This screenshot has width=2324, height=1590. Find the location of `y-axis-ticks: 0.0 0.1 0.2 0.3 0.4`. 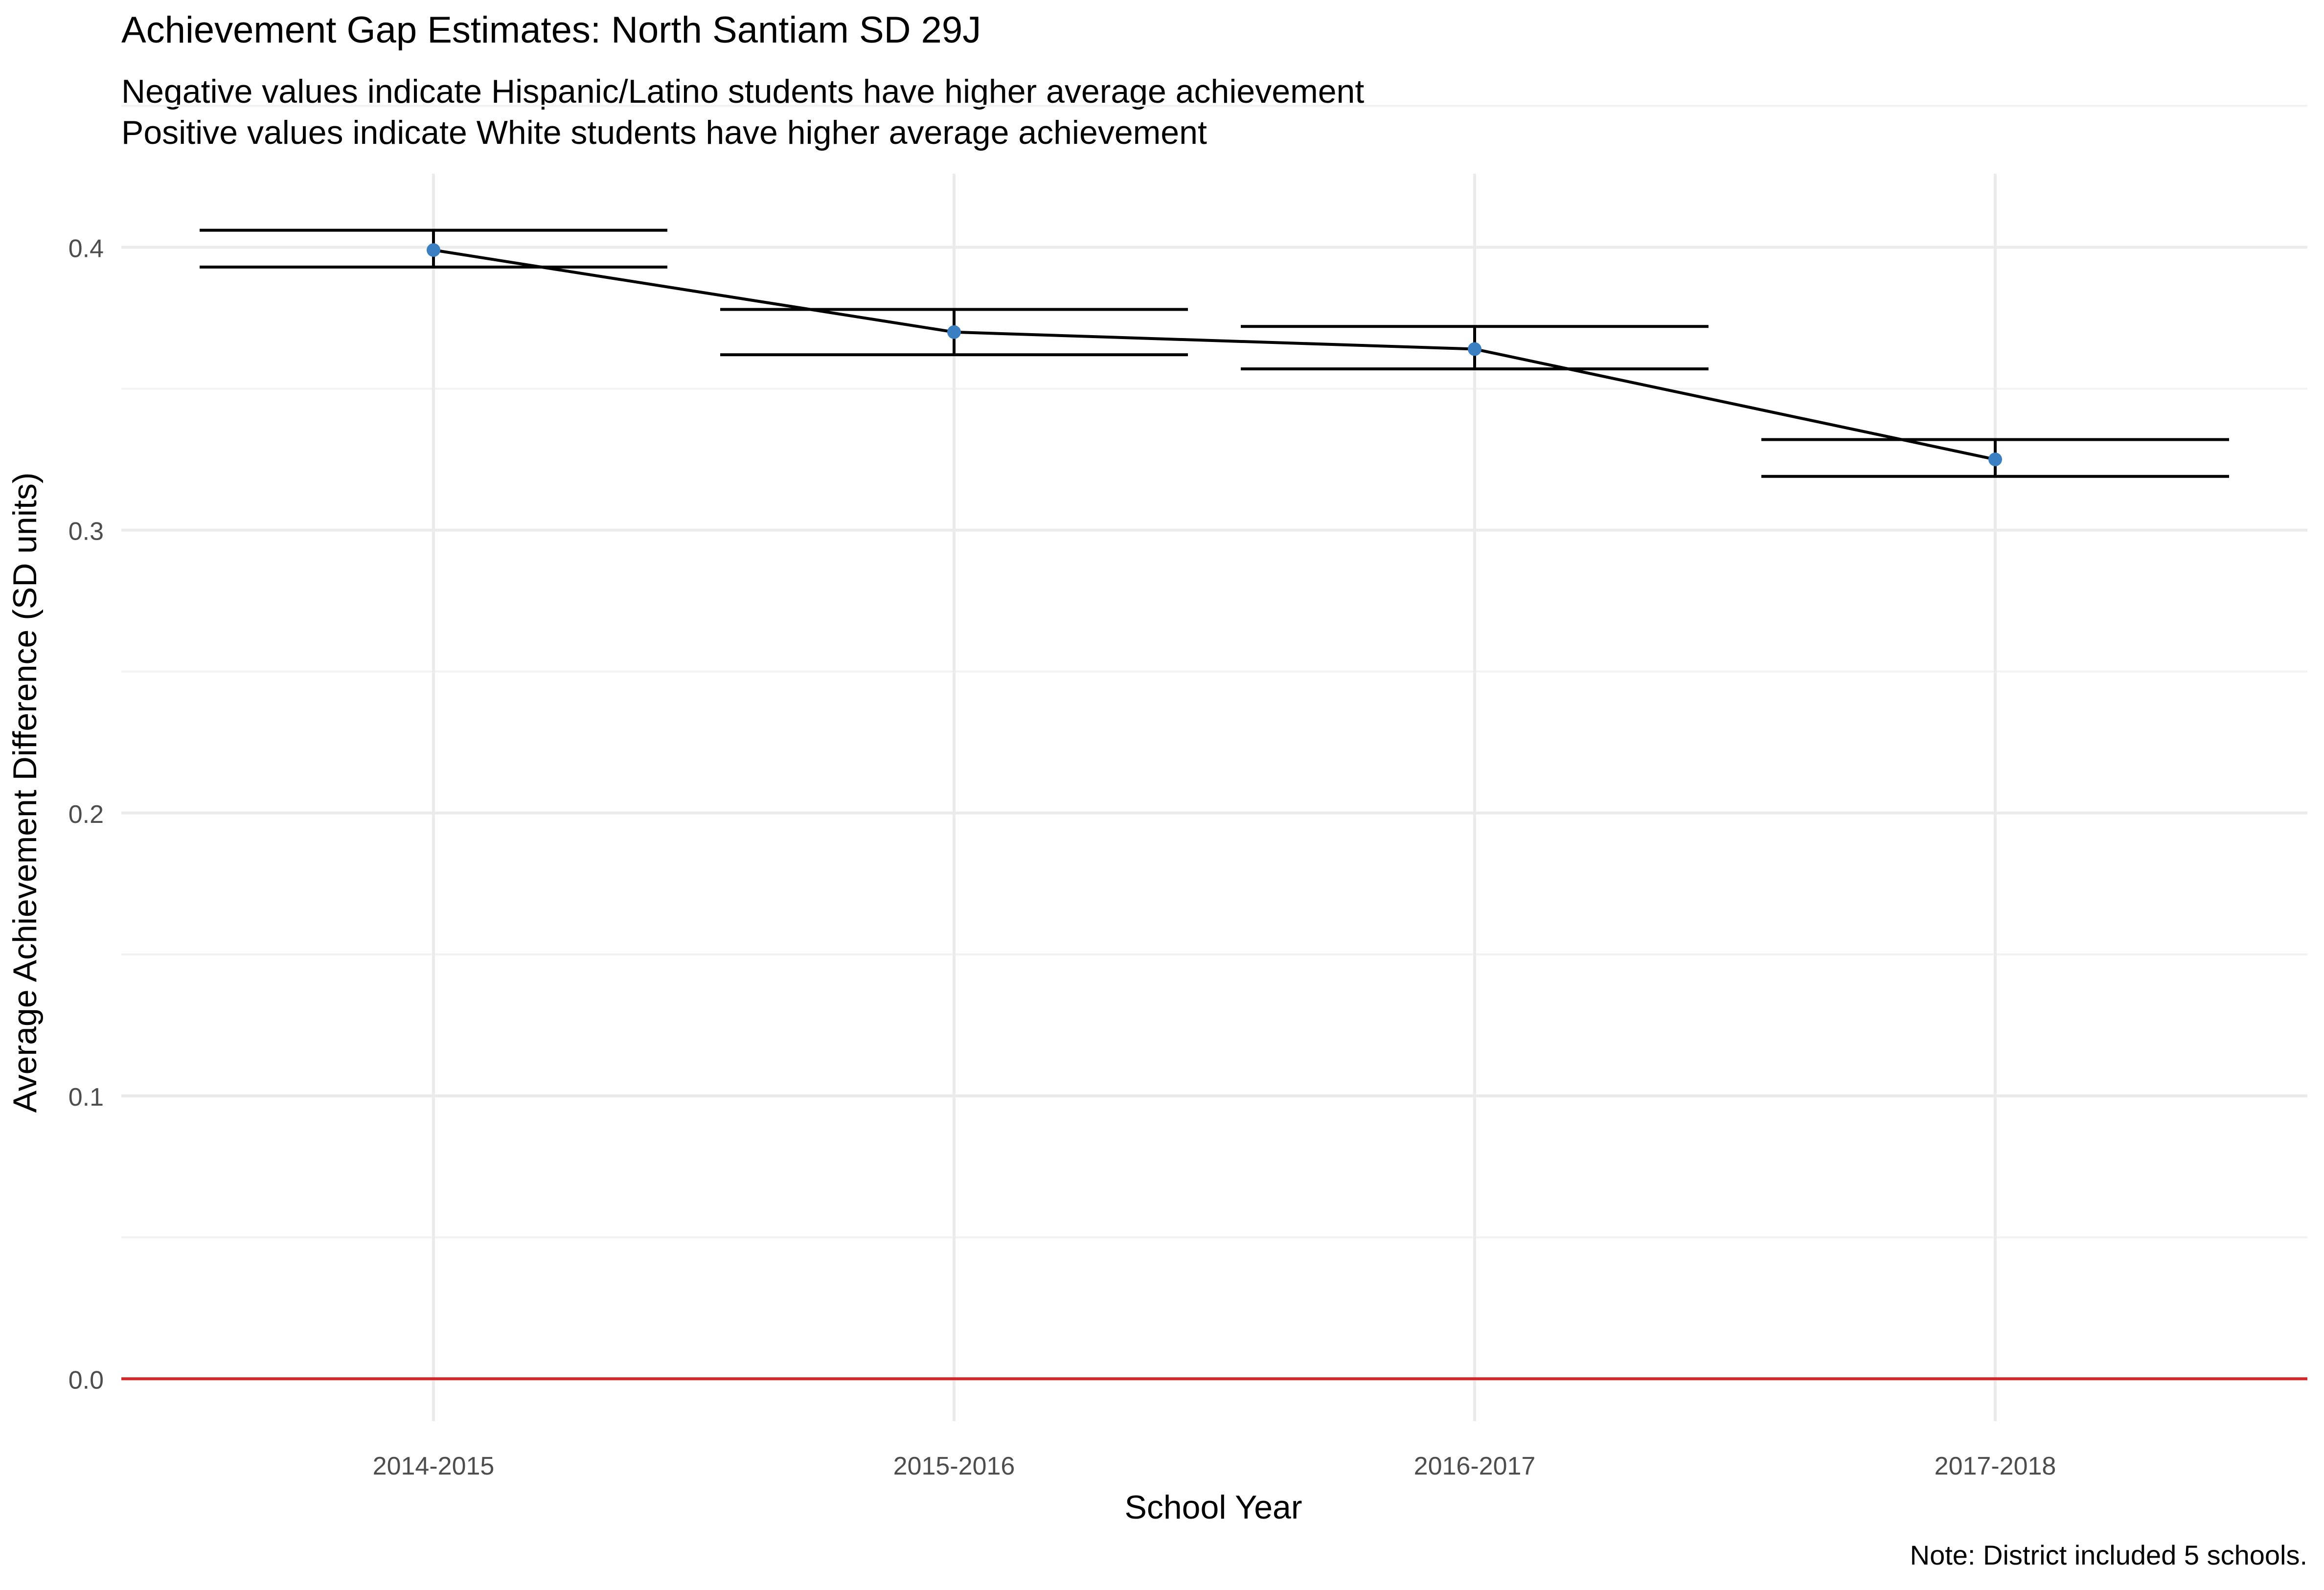

y-axis-ticks: 0.0 0.1 0.2 0.3 0.4 is located at coordinates (86, 814).